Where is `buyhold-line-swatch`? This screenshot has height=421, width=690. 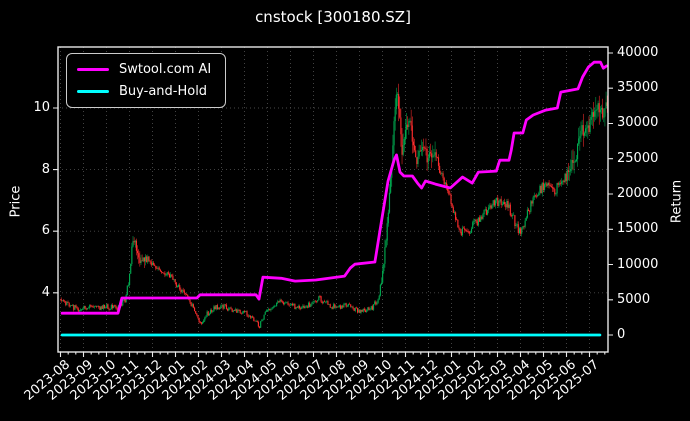 buyhold-line-swatch is located at coordinates (93, 91).